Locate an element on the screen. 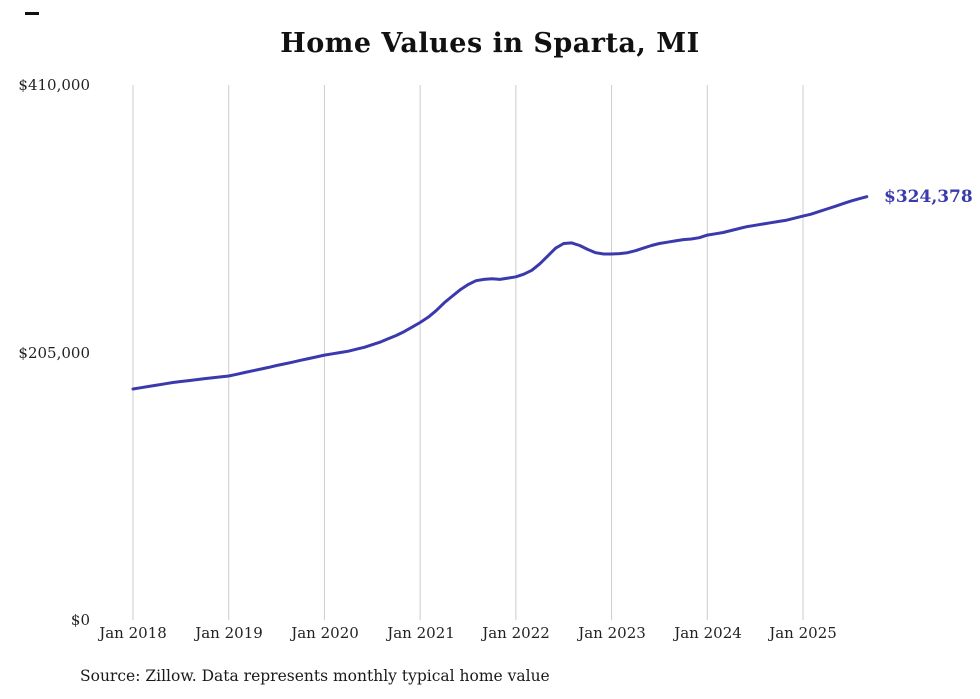 This screenshot has width=980, height=699. chart-title: Home Values in Sparta, MI is located at coordinates (490, 43).